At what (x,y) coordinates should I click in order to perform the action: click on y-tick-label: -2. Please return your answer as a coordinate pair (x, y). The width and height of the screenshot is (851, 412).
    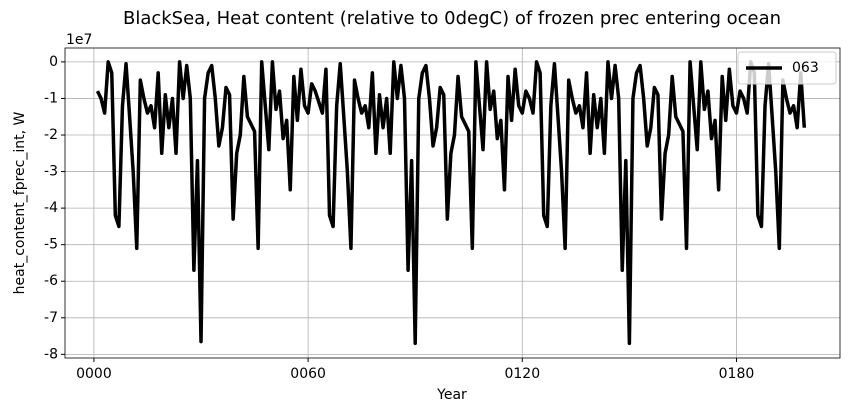
    Looking at the image, I should click on (51, 135).